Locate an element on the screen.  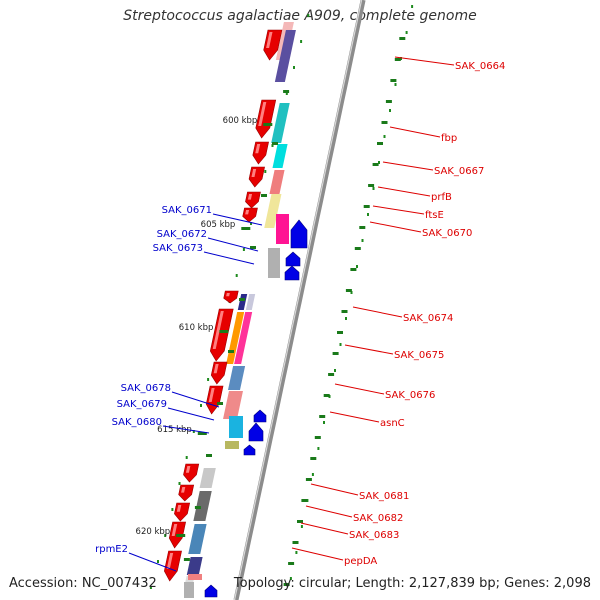
gene-label-forward: SAK_0682 is located at coordinates (378, 518).